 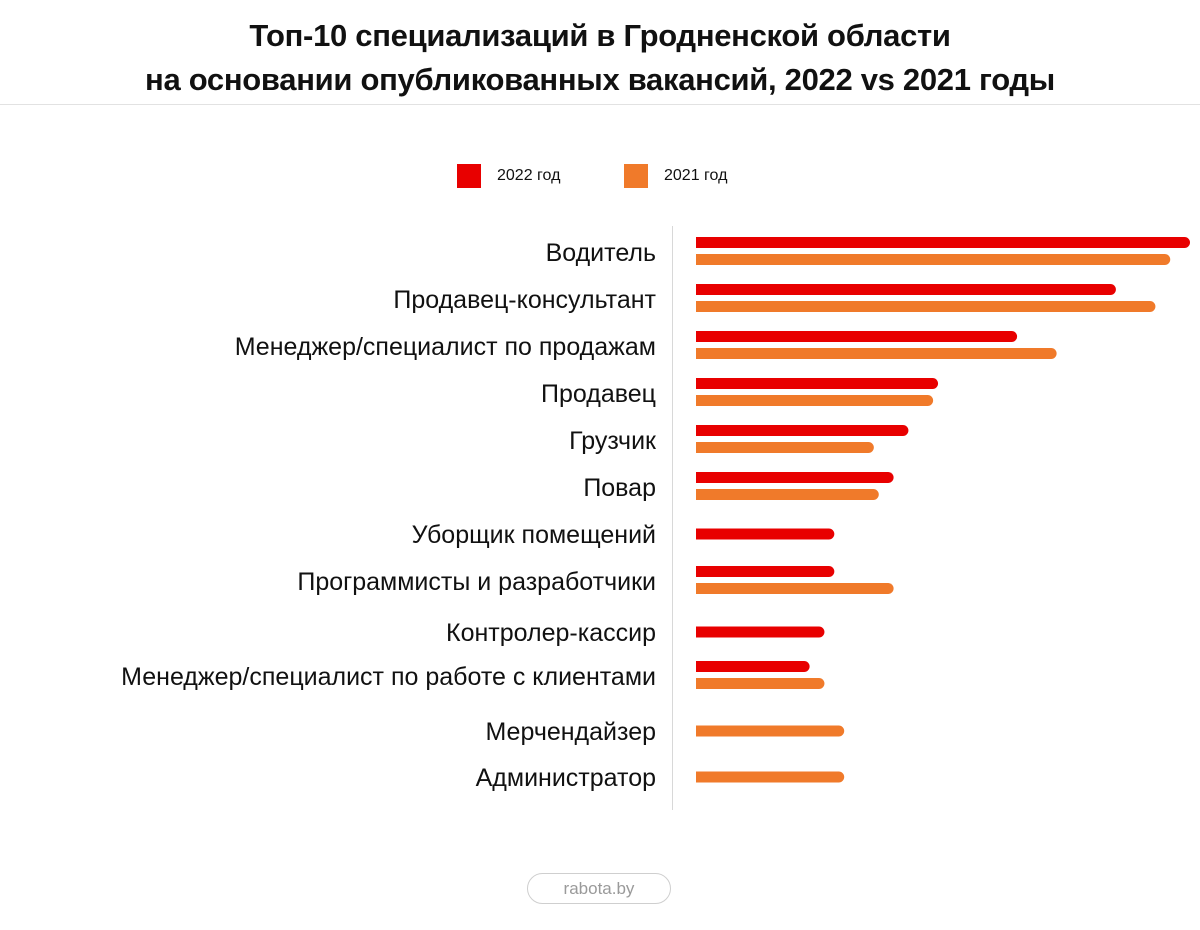 I want to click on category-label: Контролер-кассир, so click(x=551, y=633).